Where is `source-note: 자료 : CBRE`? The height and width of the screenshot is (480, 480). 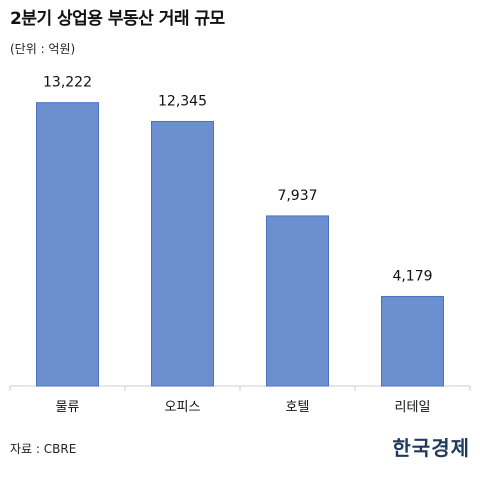
source-note: 자료 : CBRE is located at coordinates (43, 449).